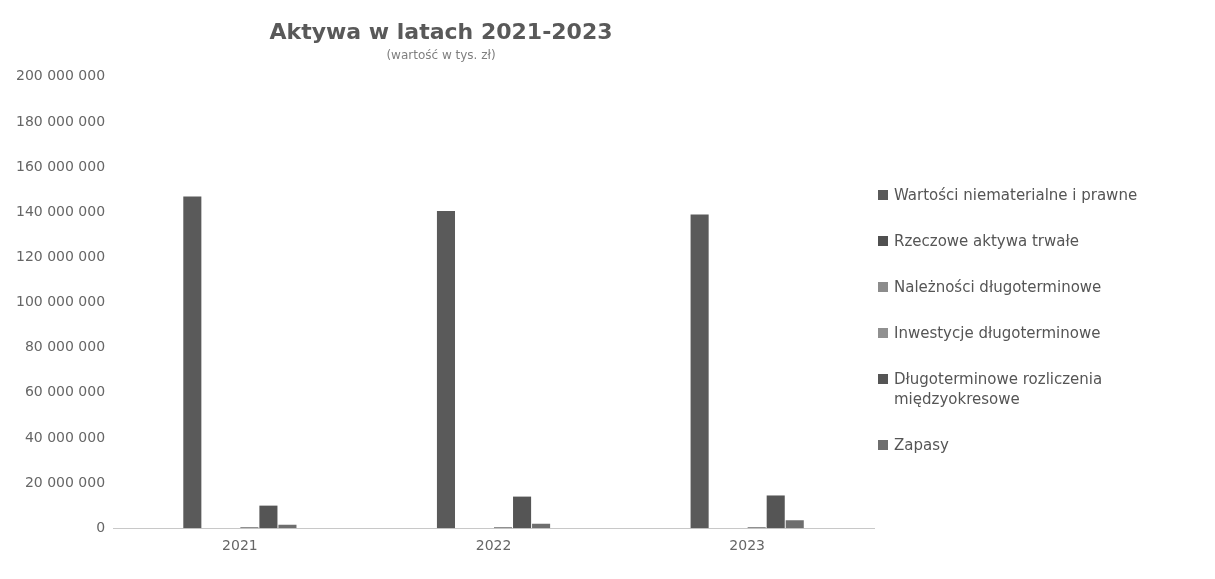  Describe the element at coordinates (921, 444) in the screenshot. I see `legend-label: Zapasy` at that location.